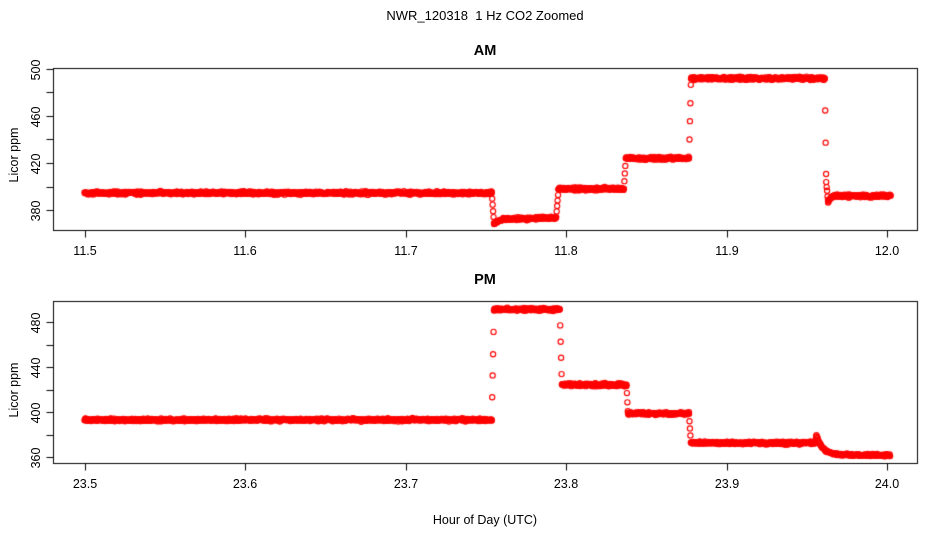  I want to click on x-tick-label: 23.8, so click(566, 484).